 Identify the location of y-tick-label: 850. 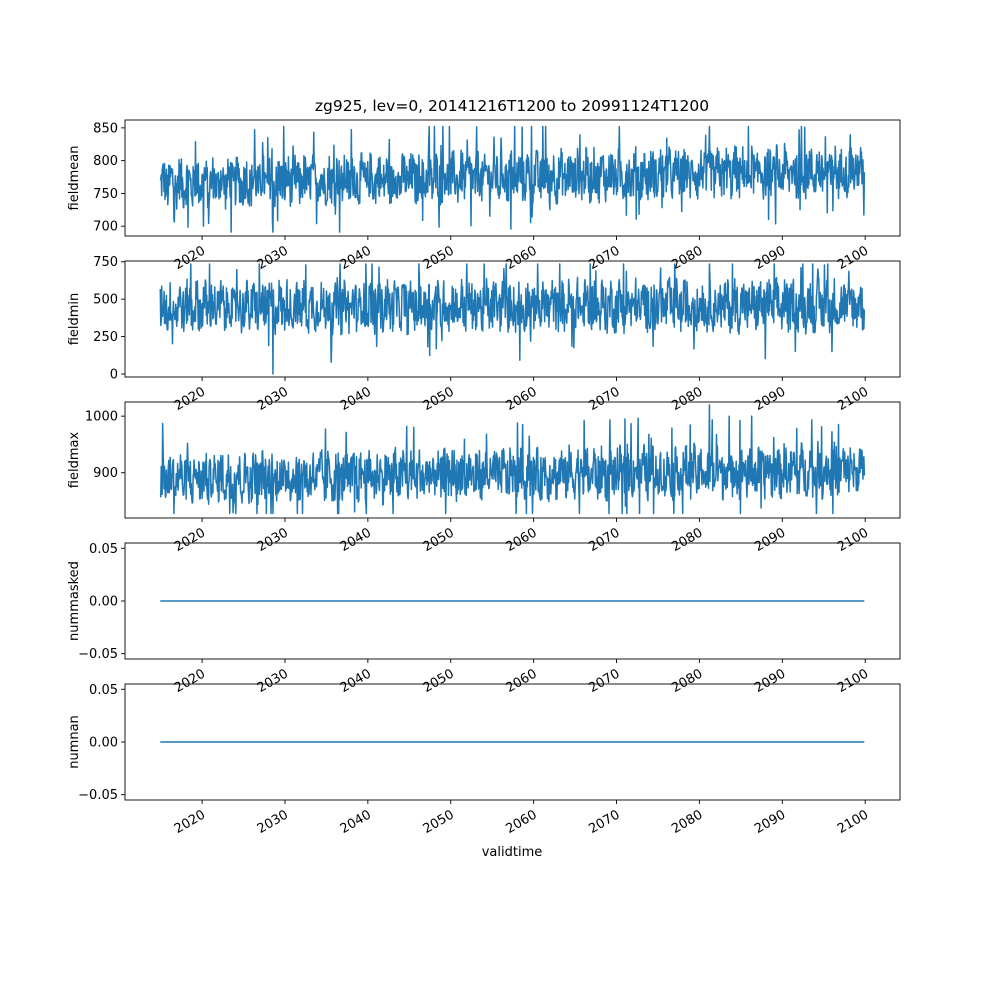
(105, 128).